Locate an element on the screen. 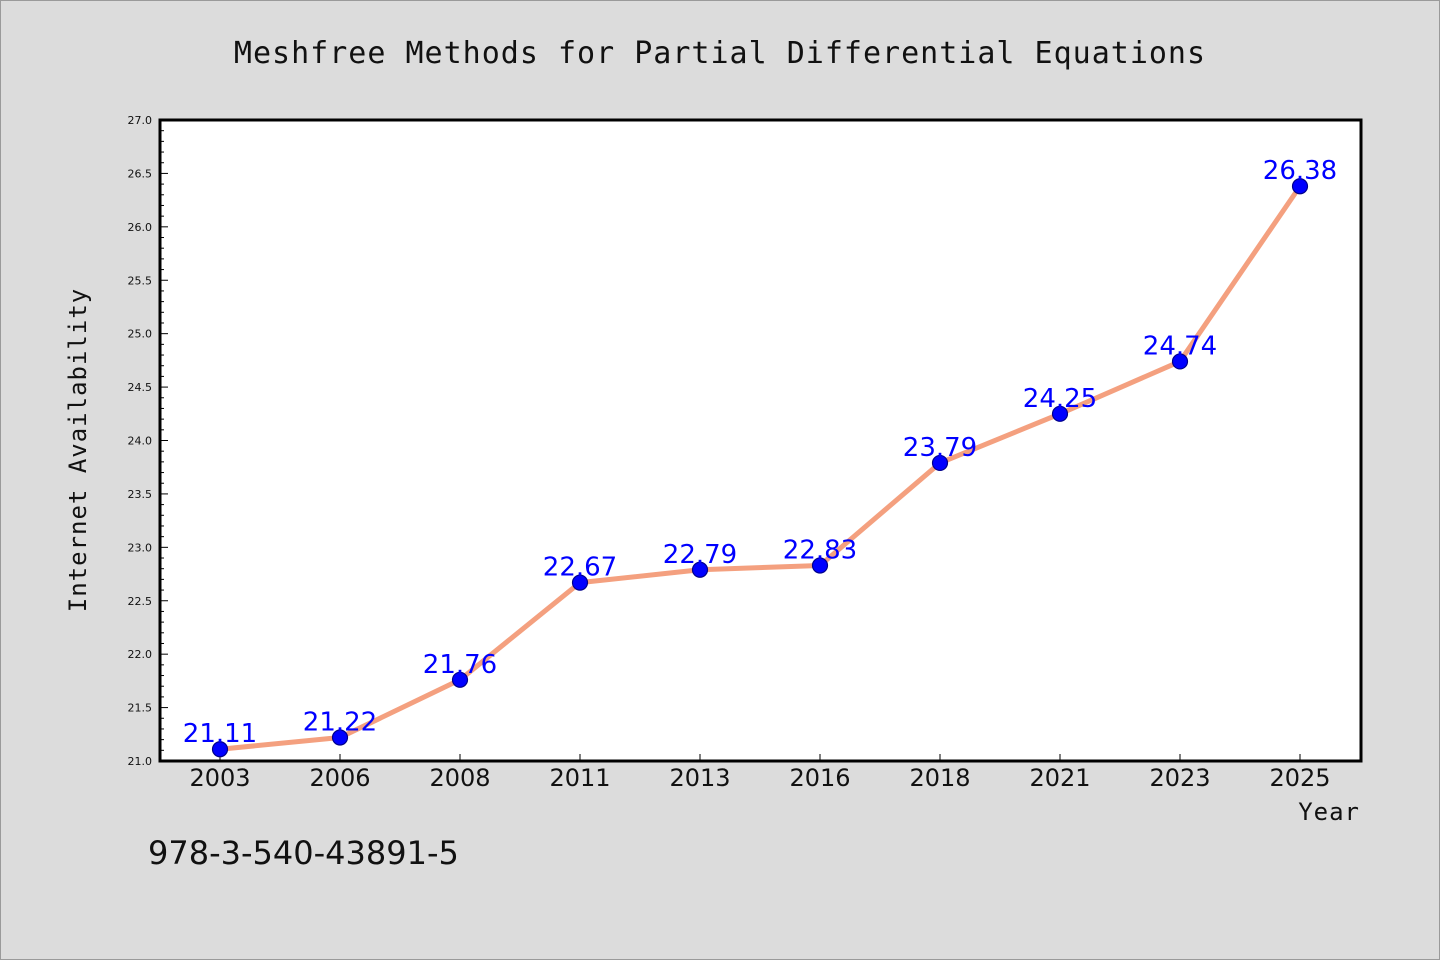 This screenshot has width=1440, height=960. y-tick-label: 26.0 is located at coordinates (140, 227).